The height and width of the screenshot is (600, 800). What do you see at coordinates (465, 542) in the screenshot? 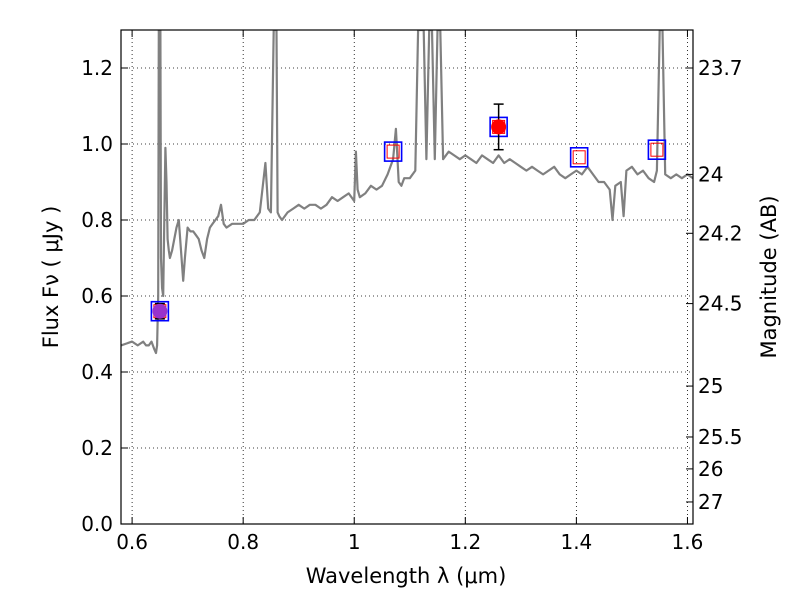
I see `x-tick-label: 1.2` at bounding box center [465, 542].